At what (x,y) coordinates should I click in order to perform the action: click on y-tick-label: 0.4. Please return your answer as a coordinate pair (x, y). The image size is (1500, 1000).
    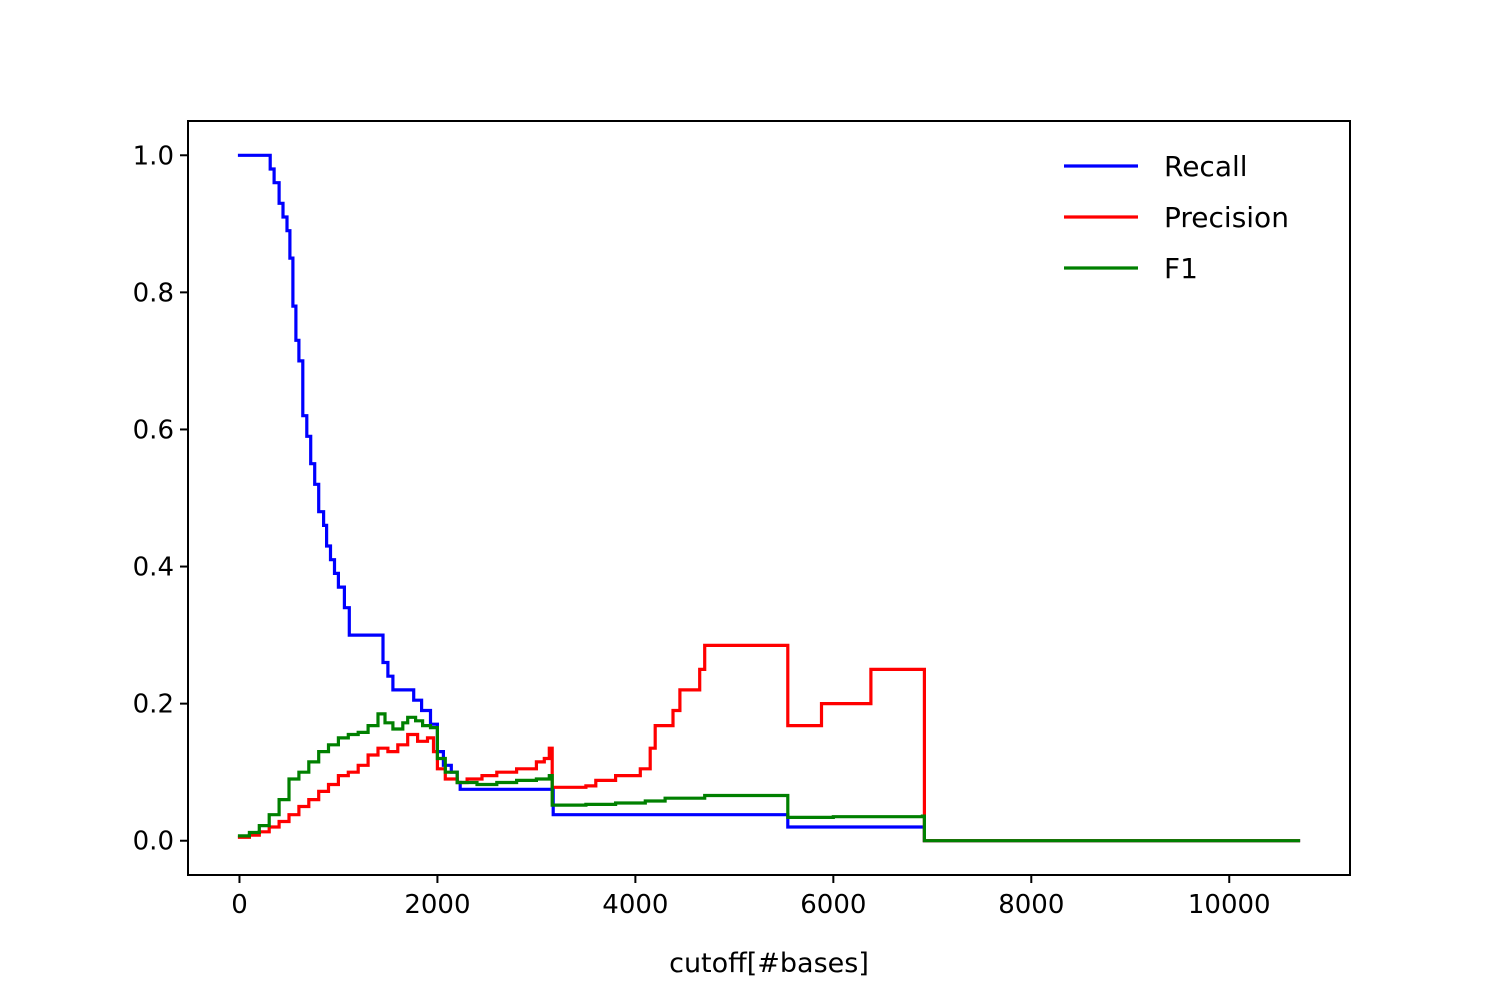
    Looking at the image, I should click on (153, 568).